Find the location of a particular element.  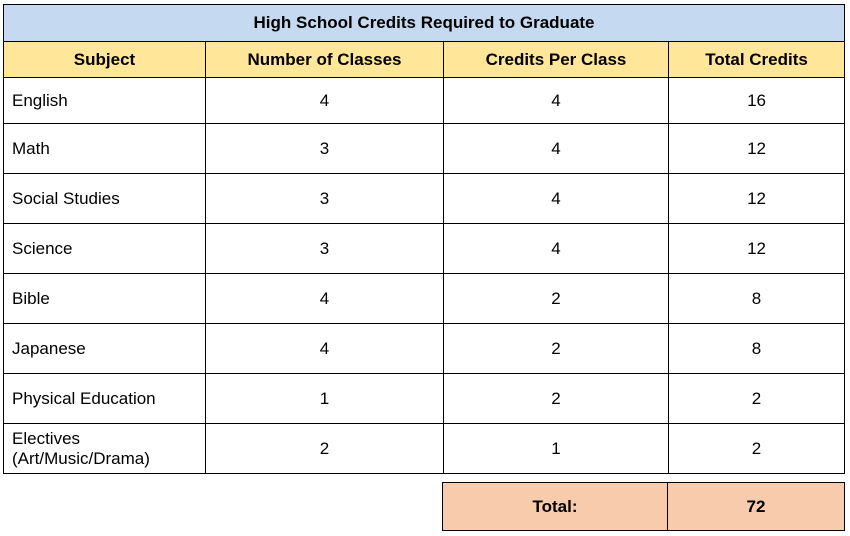

table-row: Science 3 4 12 is located at coordinates (424, 248).